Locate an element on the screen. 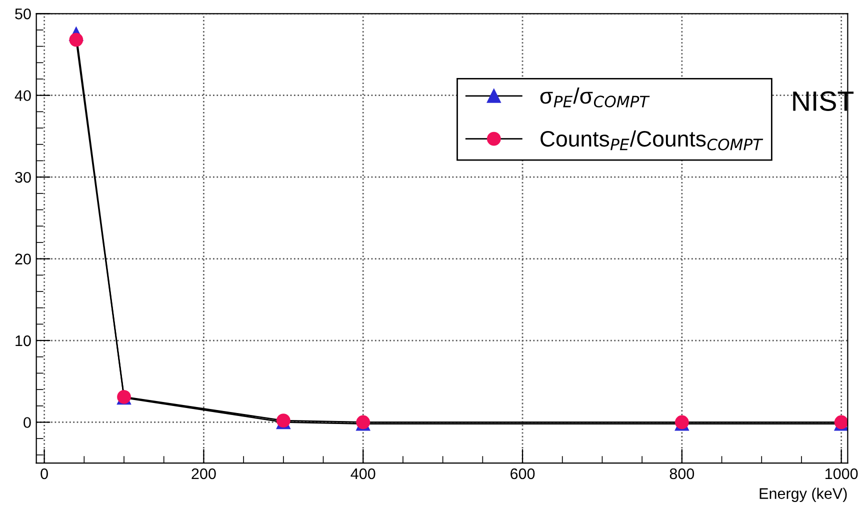 The height and width of the screenshot is (505, 865). x-tick-label: 600 is located at coordinates (522, 474).